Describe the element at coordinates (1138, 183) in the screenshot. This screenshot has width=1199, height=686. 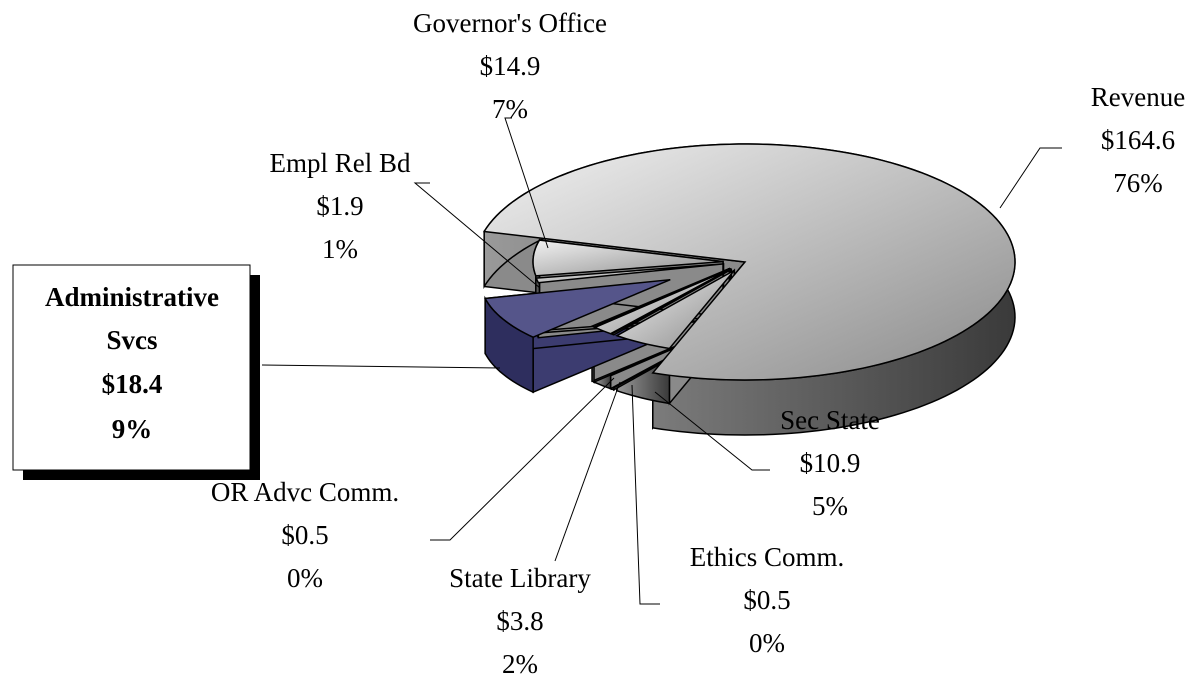
I see `percent-label: 76%` at that location.